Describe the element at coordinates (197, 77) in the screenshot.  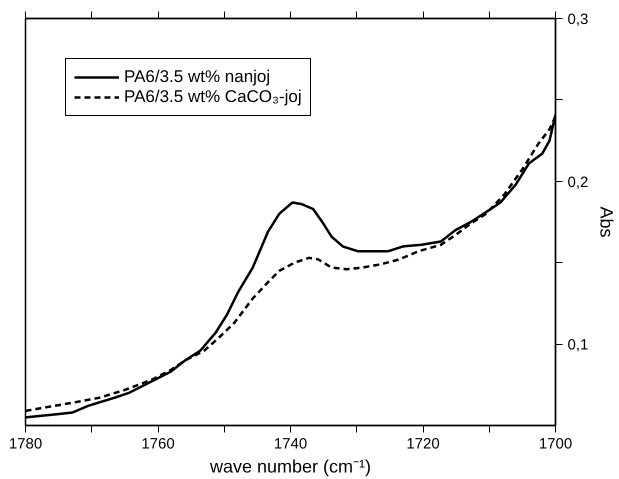
I see `legend-label: PA6/3.5 wt% nanjoj` at that location.